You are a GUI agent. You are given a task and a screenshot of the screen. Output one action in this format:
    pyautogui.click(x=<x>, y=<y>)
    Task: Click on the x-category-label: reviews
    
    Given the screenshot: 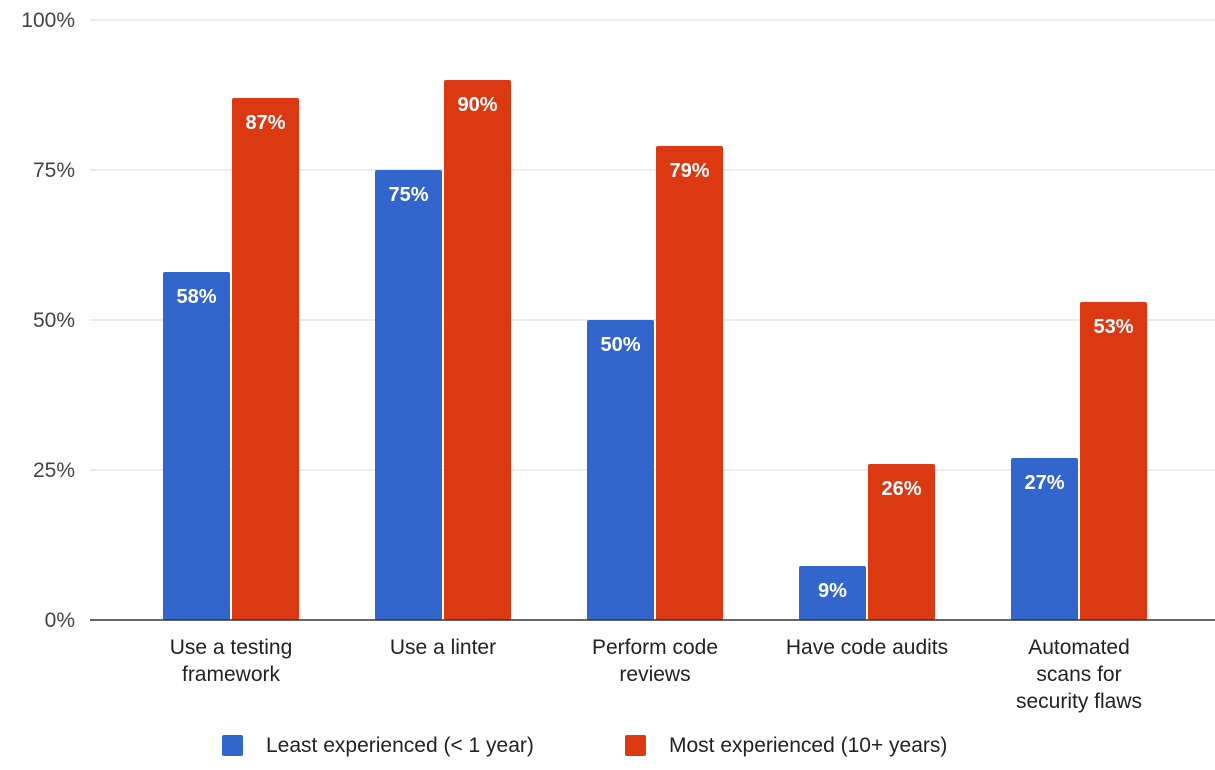 What is the action you would take?
    pyautogui.click(x=654, y=674)
    